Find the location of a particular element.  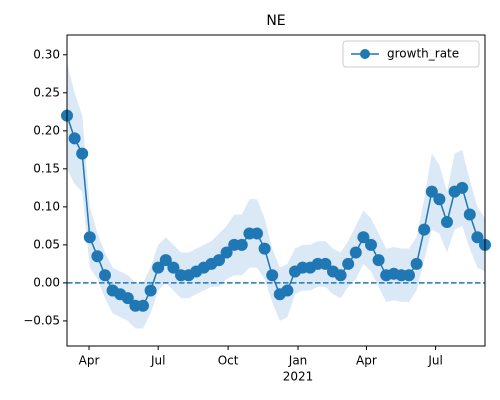

y-tick-label: 0.30 is located at coordinates (46, 54).